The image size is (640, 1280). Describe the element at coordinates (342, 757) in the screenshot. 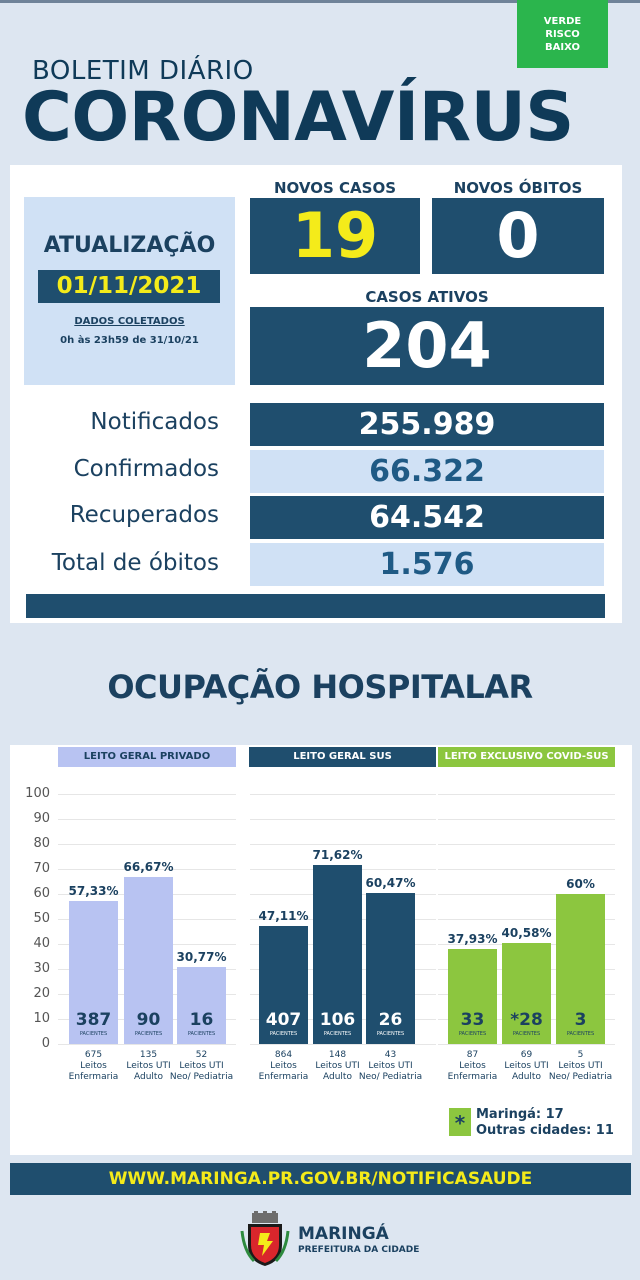

I see `group-header-sus: LEITO GERAL SUS` at that location.